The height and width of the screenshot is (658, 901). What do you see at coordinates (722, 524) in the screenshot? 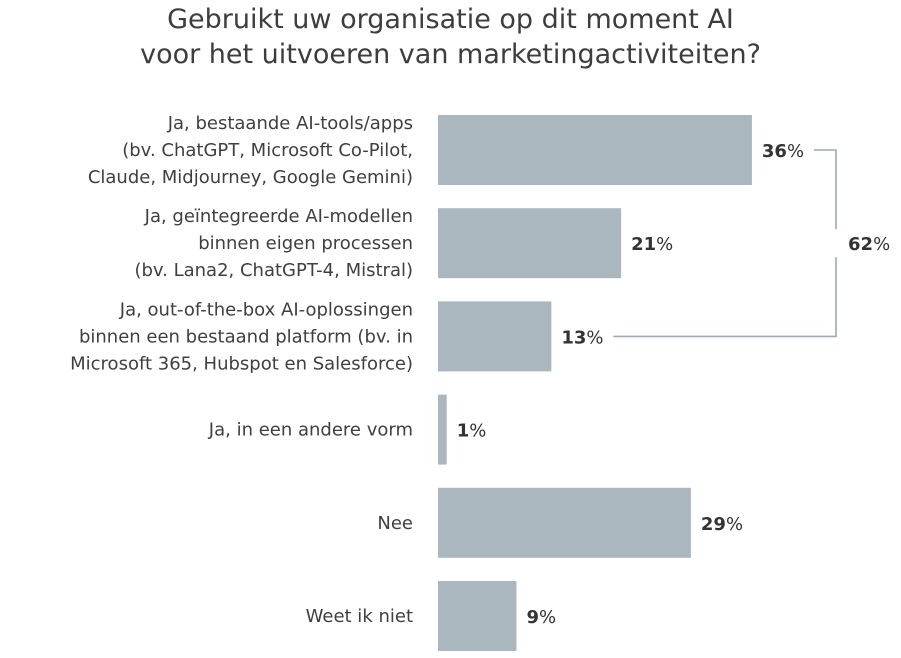
I see `value-label: 29%` at bounding box center [722, 524].